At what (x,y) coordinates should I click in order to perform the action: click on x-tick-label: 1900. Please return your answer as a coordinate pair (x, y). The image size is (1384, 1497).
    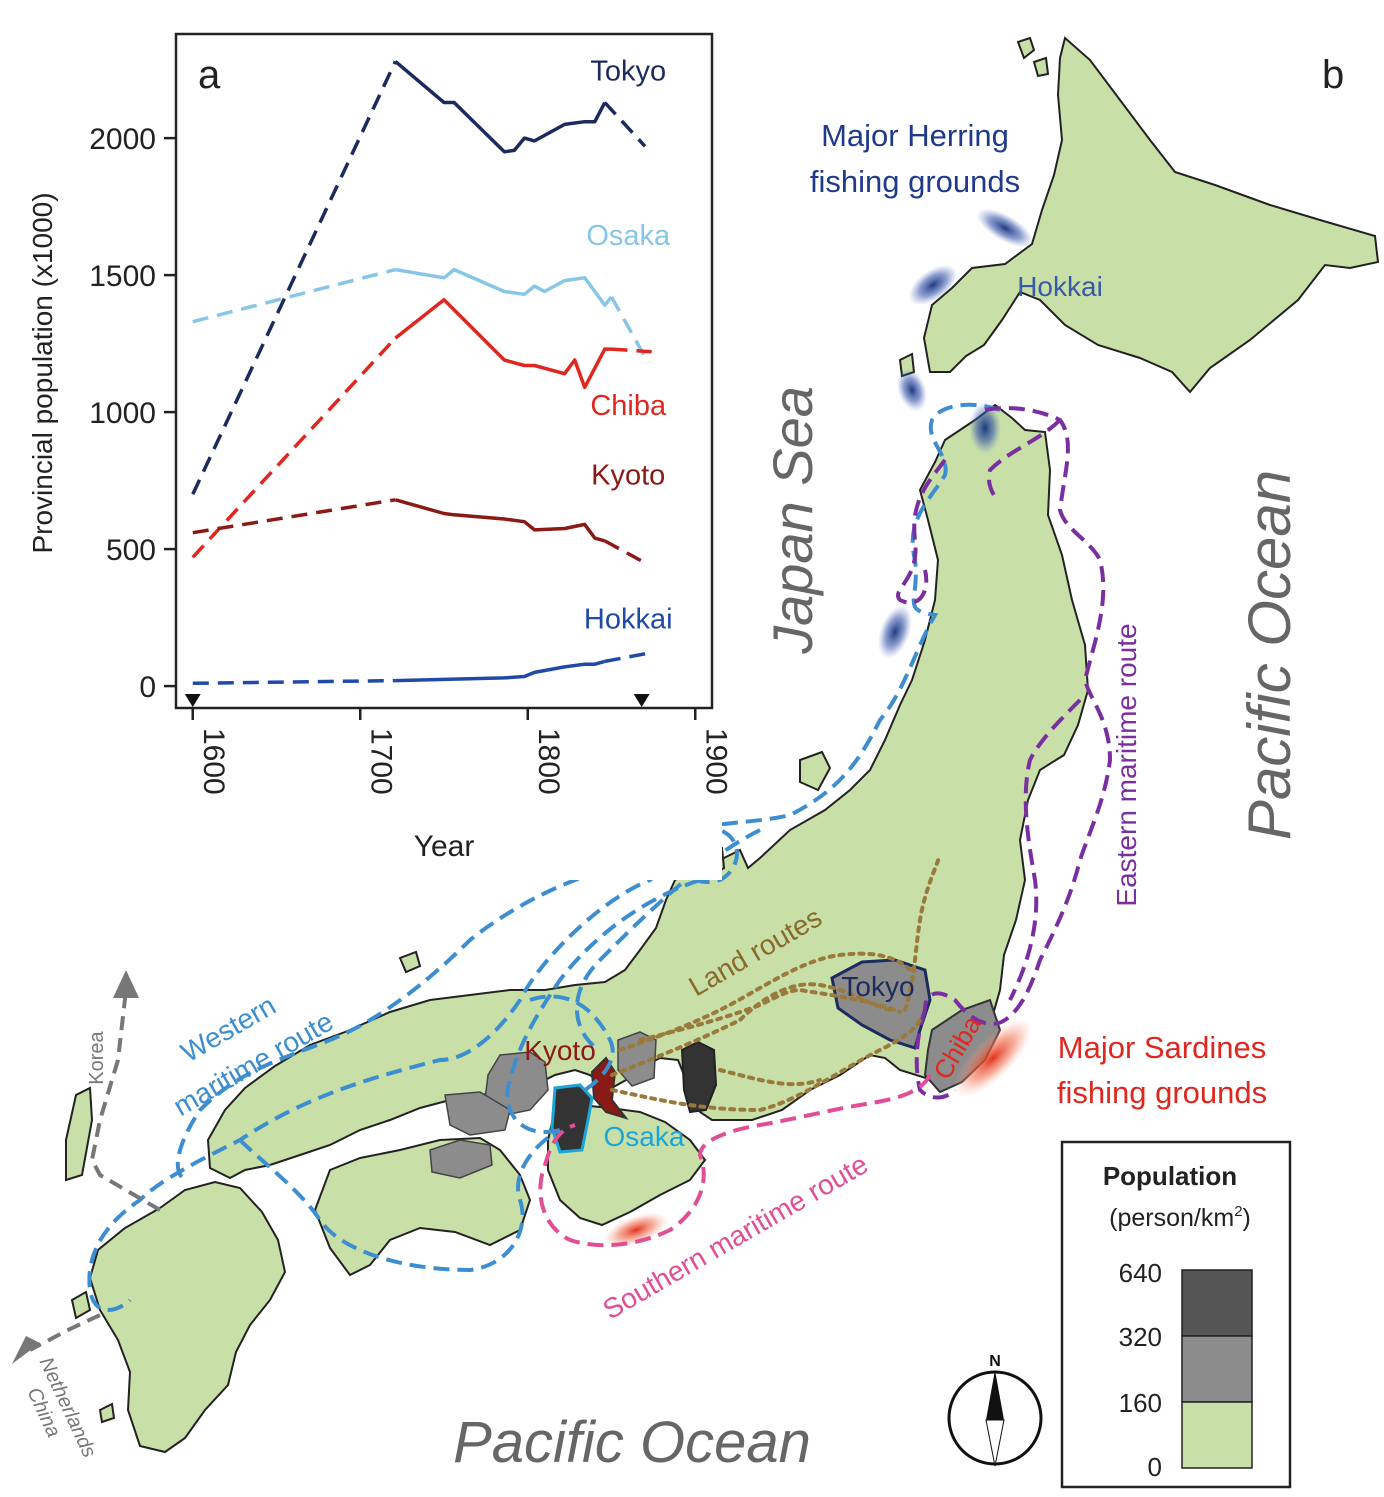
    Looking at the image, I should click on (715, 761).